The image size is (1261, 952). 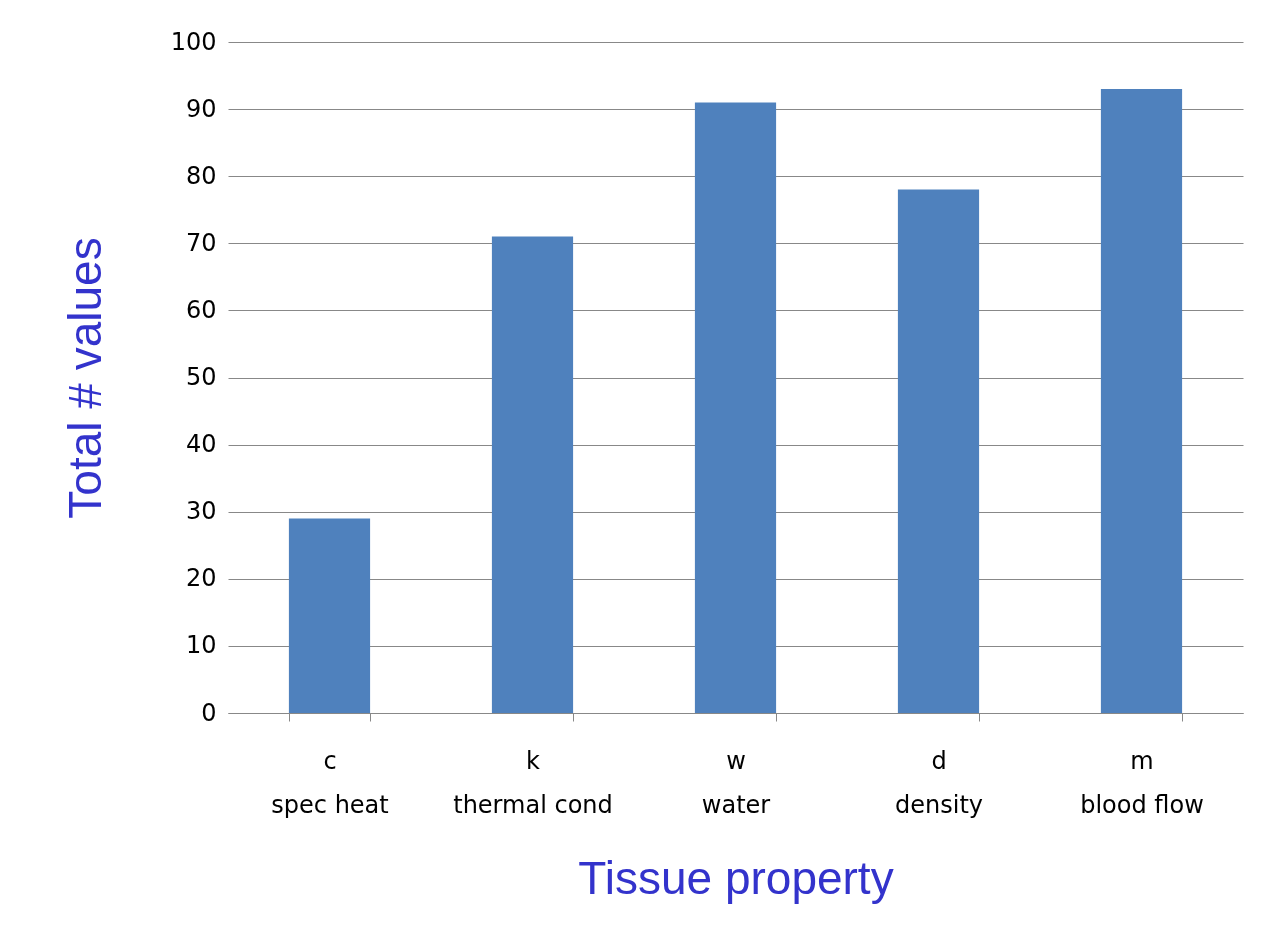 What do you see at coordinates (201, 175) in the screenshot?
I see `y-tick-label: 80` at bounding box center [201, 175].